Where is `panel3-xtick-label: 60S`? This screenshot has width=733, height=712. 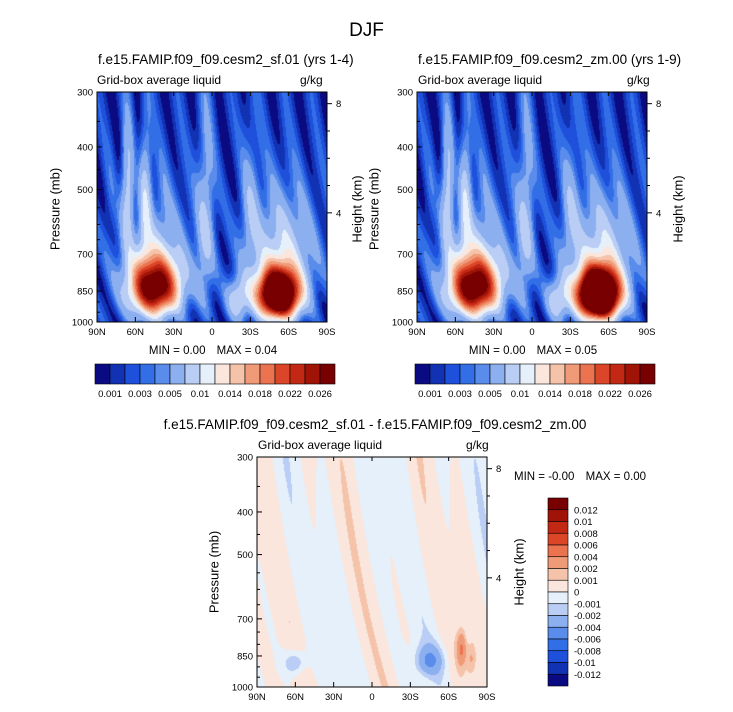 panel3-xtick-label: 60S is located at coordinates (448, 697).